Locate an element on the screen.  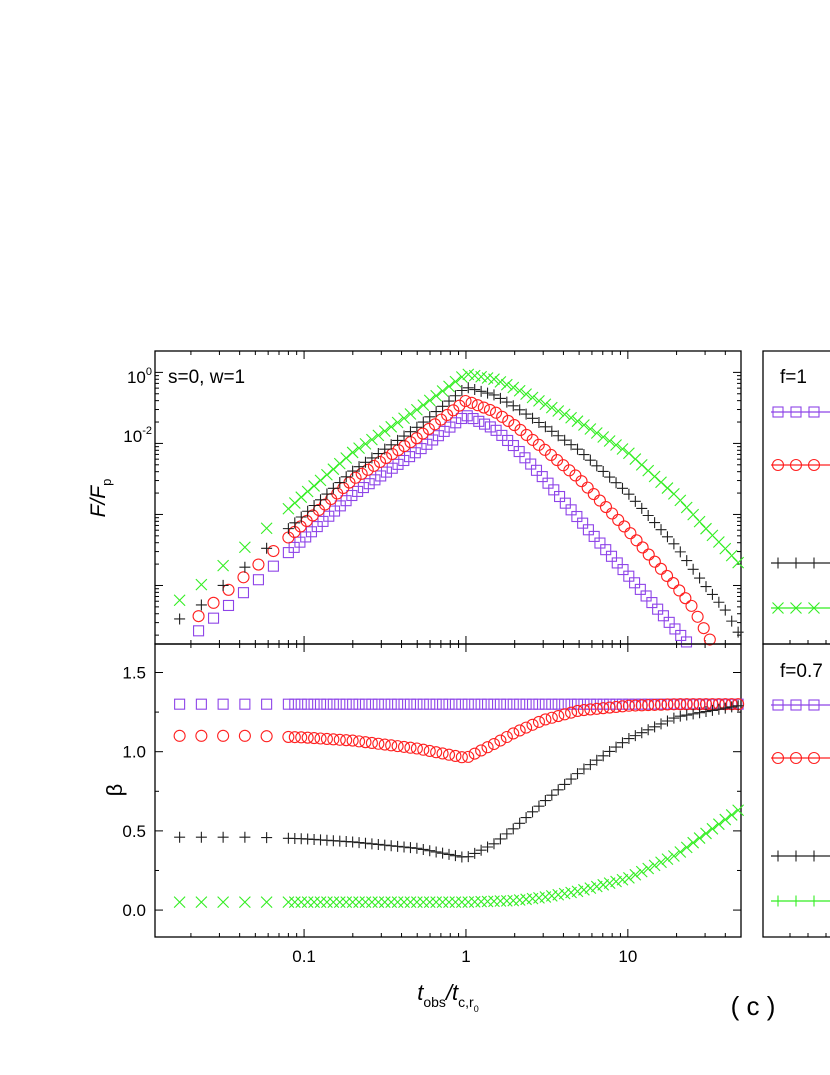
x-tick-label: 10 is located at coordinates (627, 956).